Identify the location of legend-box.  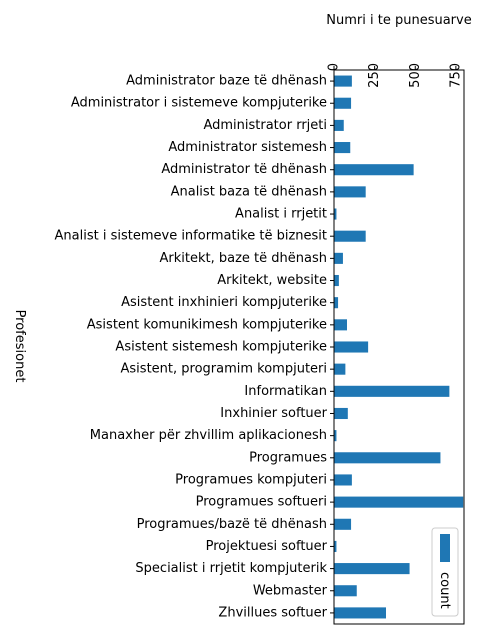
(445, 572).